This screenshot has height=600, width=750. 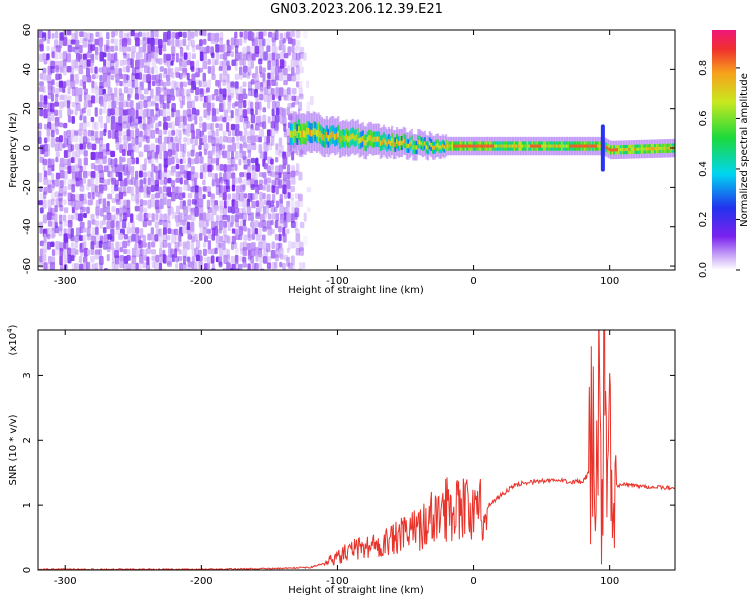 I want to click on colorbar-label: Normalized spectral amplitude, so click(x=744, y=150).